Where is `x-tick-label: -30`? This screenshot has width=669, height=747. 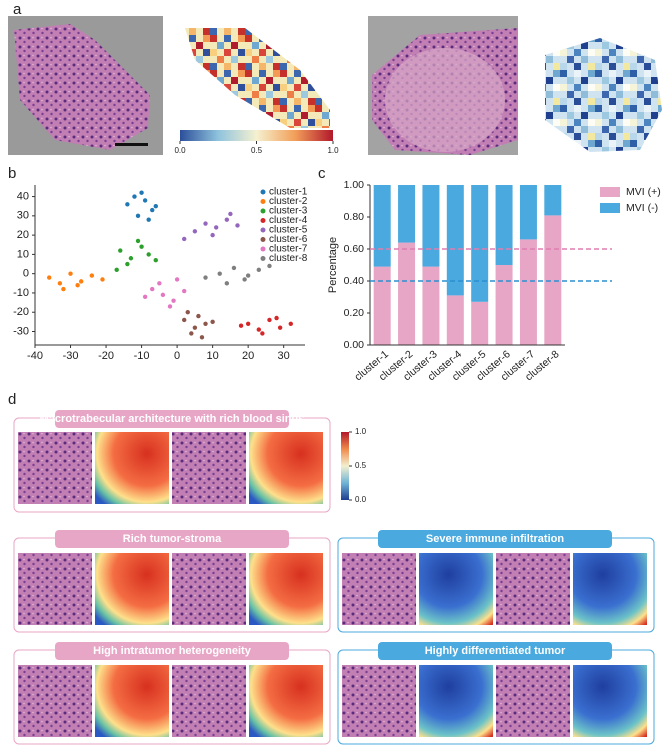
x-tick-label: -30 is located at coordinates (71, 356).